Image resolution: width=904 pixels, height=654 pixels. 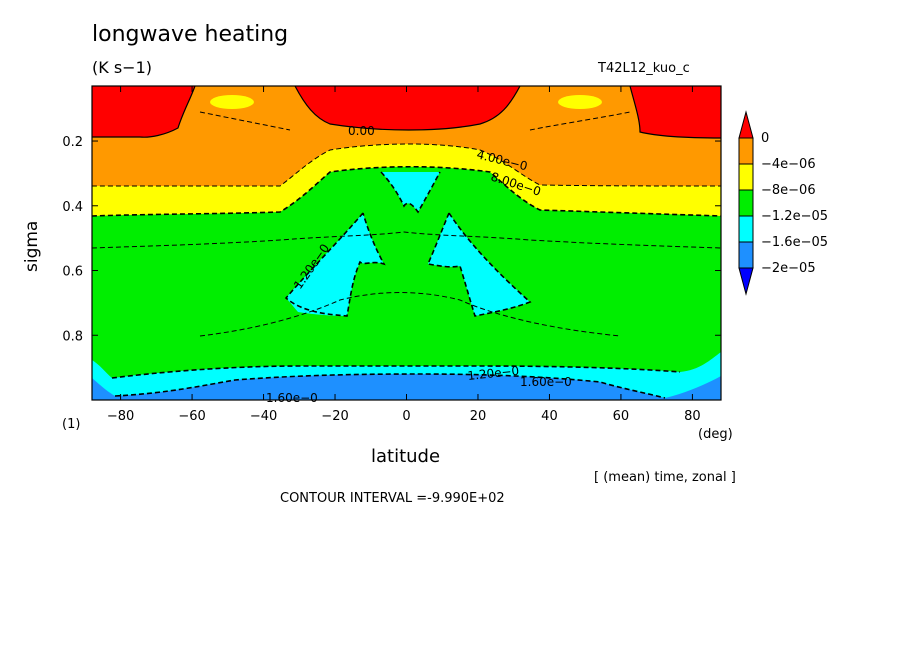 I want to click on x-tick-label: −60, so click(x=191, y=416).